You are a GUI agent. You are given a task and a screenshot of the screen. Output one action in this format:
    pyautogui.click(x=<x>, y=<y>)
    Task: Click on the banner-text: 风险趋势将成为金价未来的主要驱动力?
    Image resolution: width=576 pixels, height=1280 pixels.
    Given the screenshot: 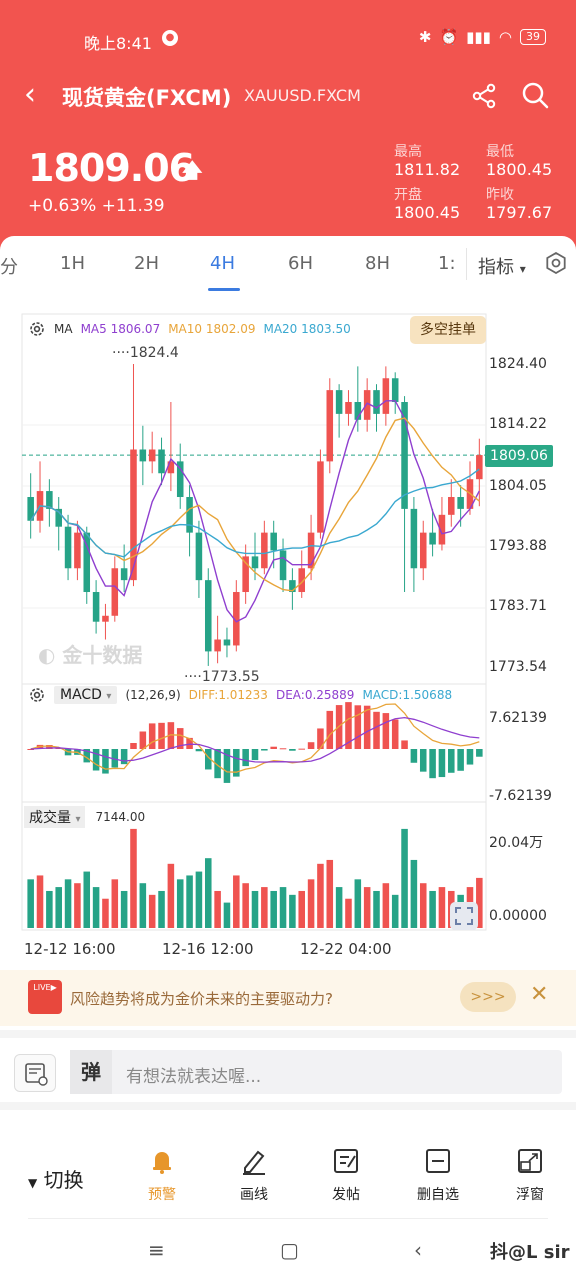 What is the action you would take?
    pyautogui.click(x=201, y=999)
    